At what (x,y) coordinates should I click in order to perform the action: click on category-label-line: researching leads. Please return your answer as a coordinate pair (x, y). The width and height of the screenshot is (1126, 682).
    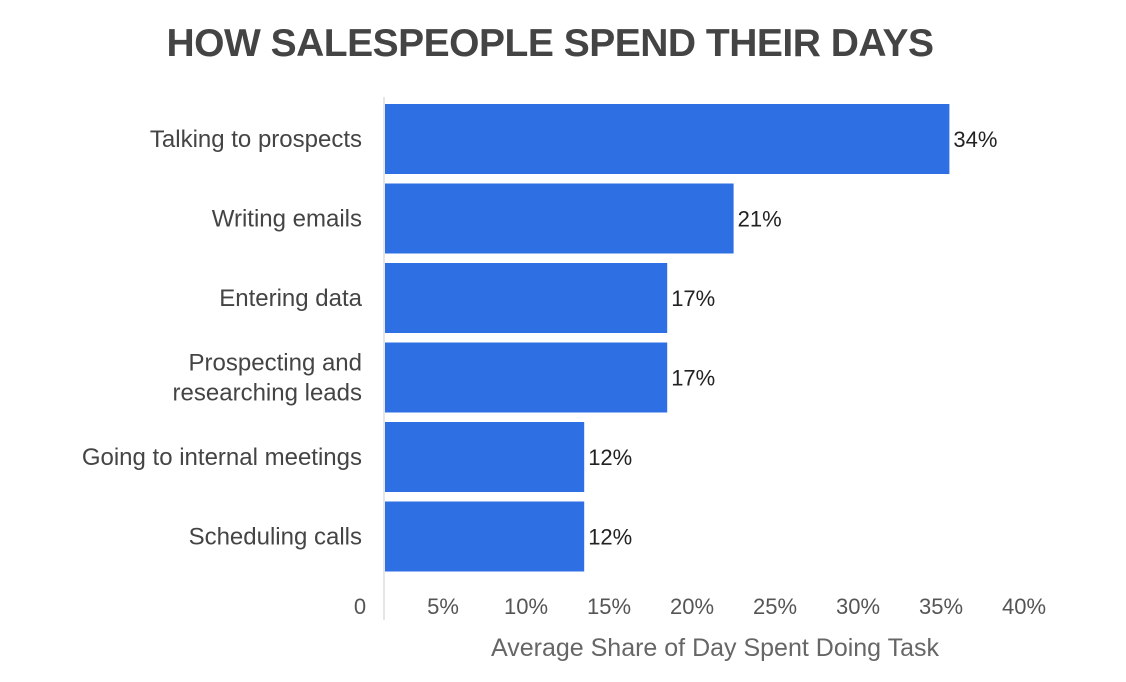
    Looking at the image, I should click on (267, 393).